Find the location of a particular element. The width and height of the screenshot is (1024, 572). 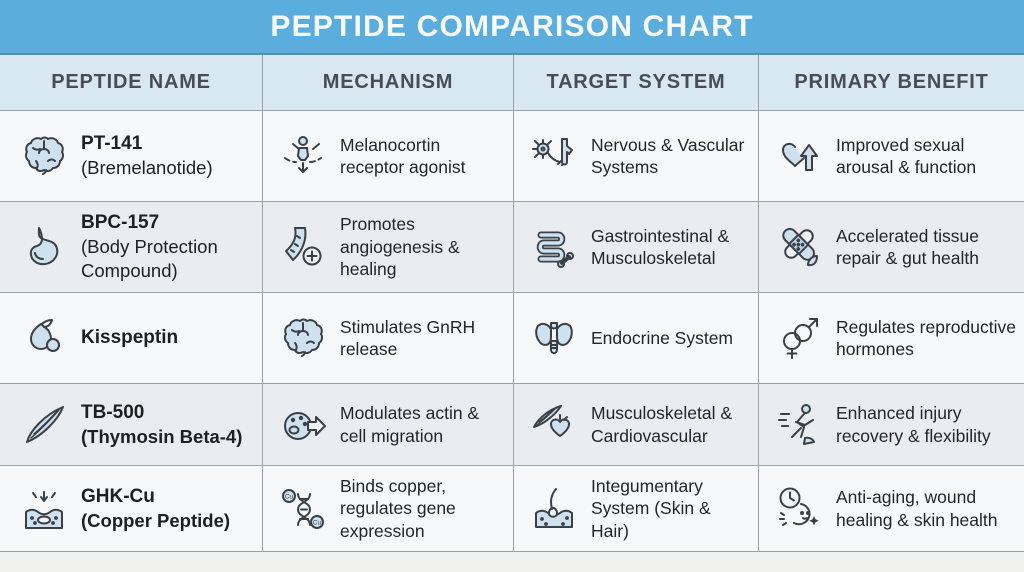

peptide-name-cell: TB-500 (Thymosin Beta-4) is located at coordinates (131, 424).